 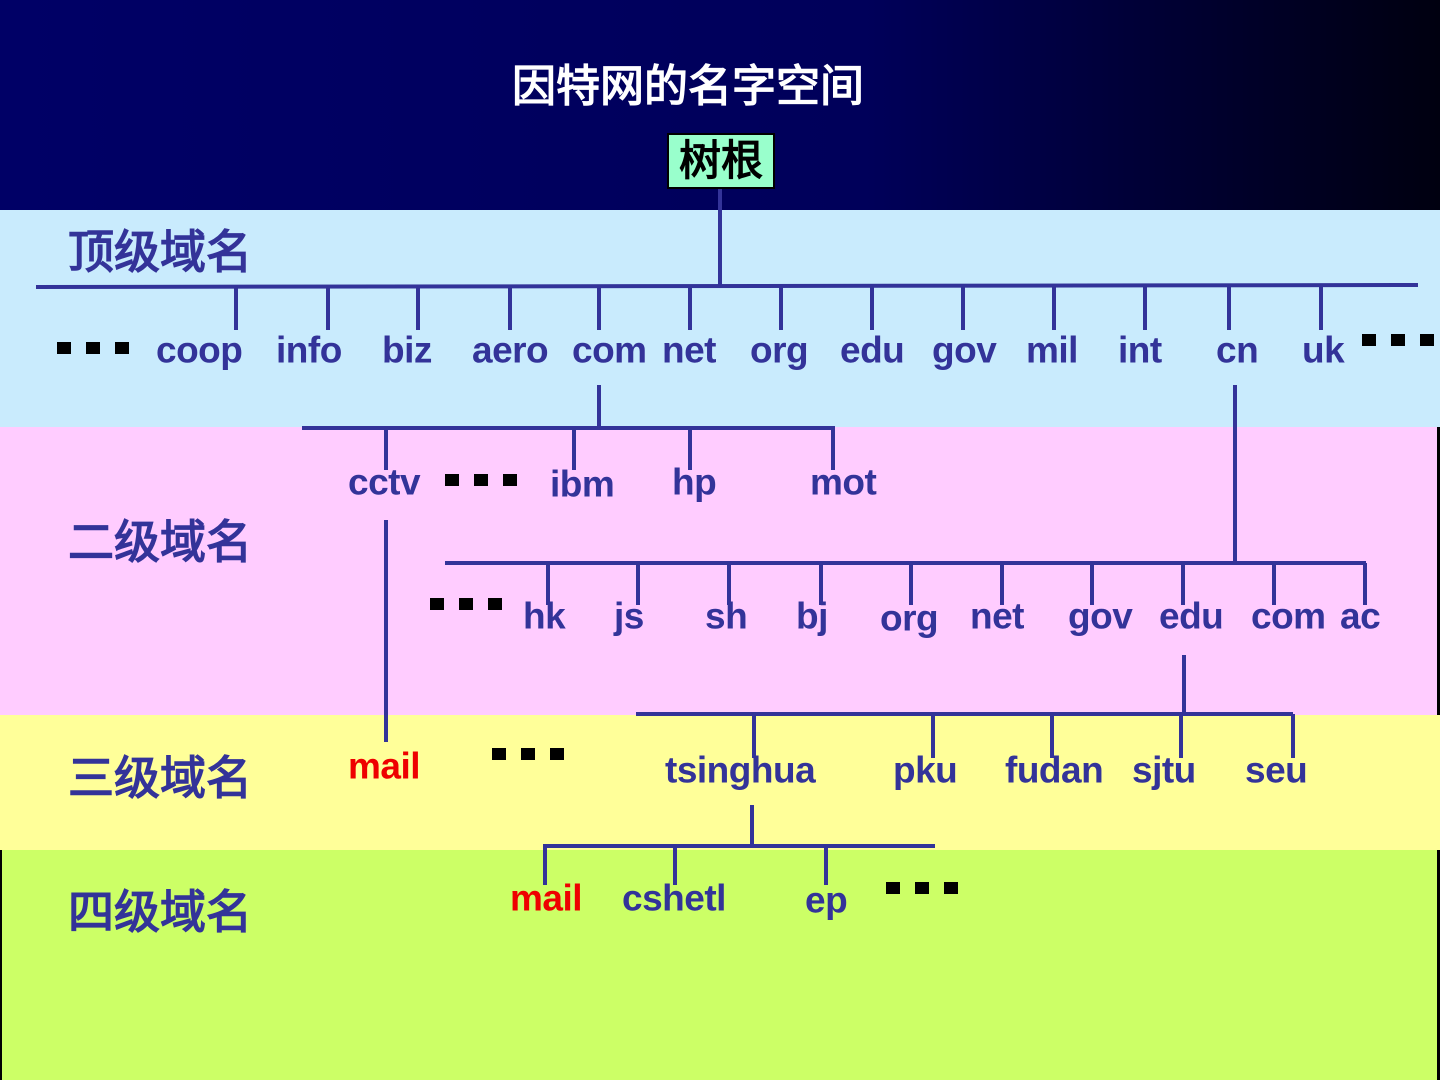 I want to click on root-node: 树根, so click(x=721, y=161).